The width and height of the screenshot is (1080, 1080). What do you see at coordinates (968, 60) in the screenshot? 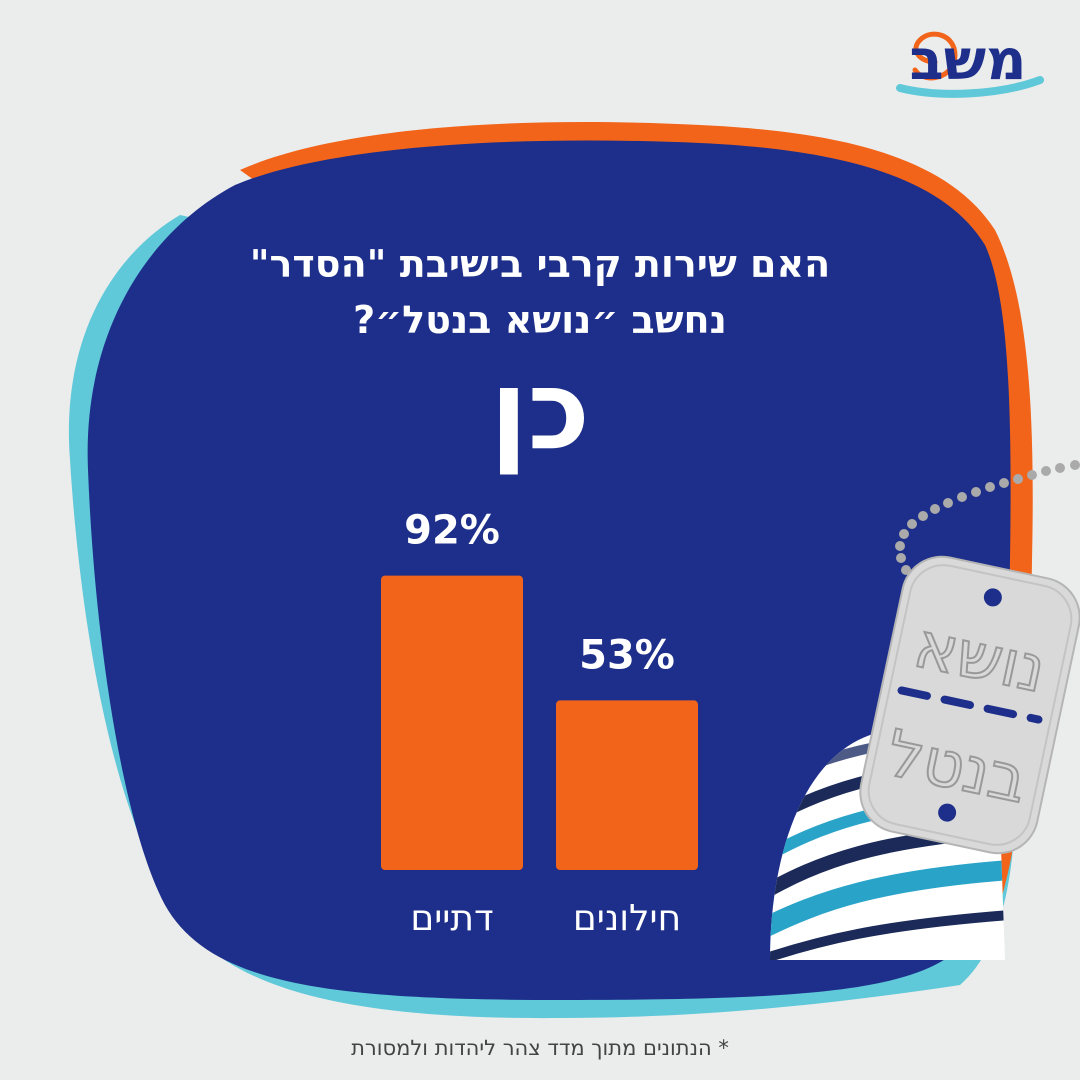
I see `logo: משב` at bounding box center [968, 60].